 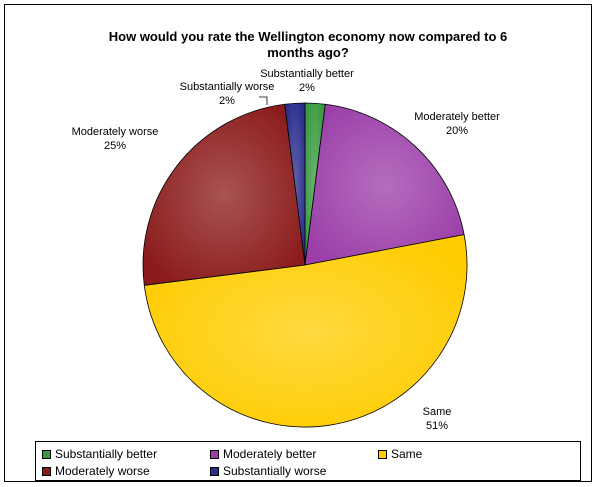 I want to click on legend-label-substantially-better: Substantially better, so click(x=106, y=454).